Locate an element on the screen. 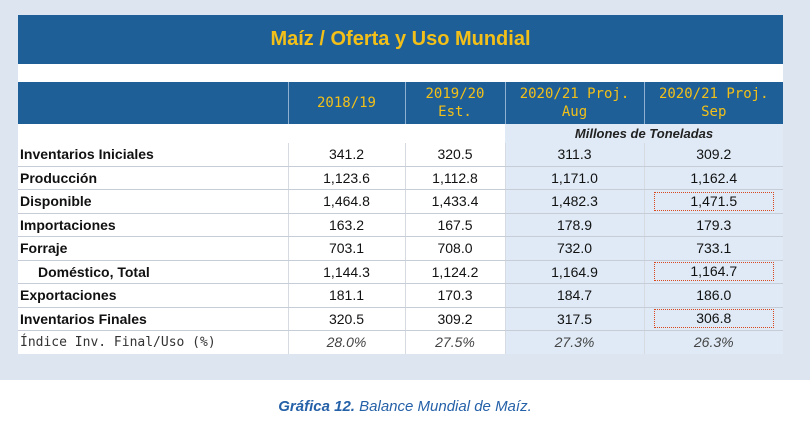  table-cell: 703.1 is located at coordinates (346, 248).